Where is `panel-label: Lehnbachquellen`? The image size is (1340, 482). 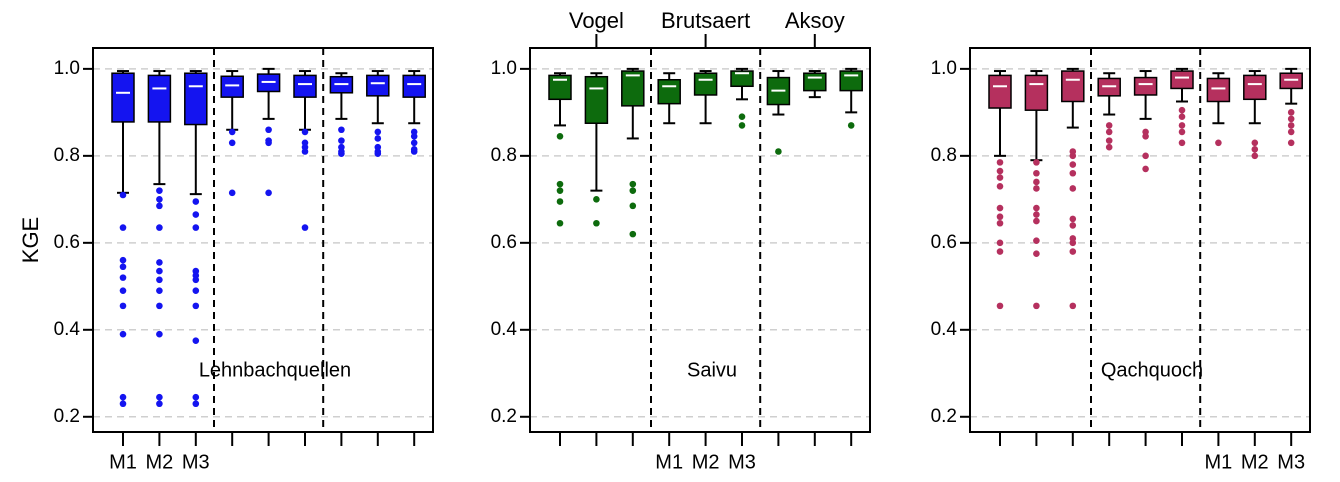
panel-label: Lehnbachquellen is located at coordinates (275, 370).